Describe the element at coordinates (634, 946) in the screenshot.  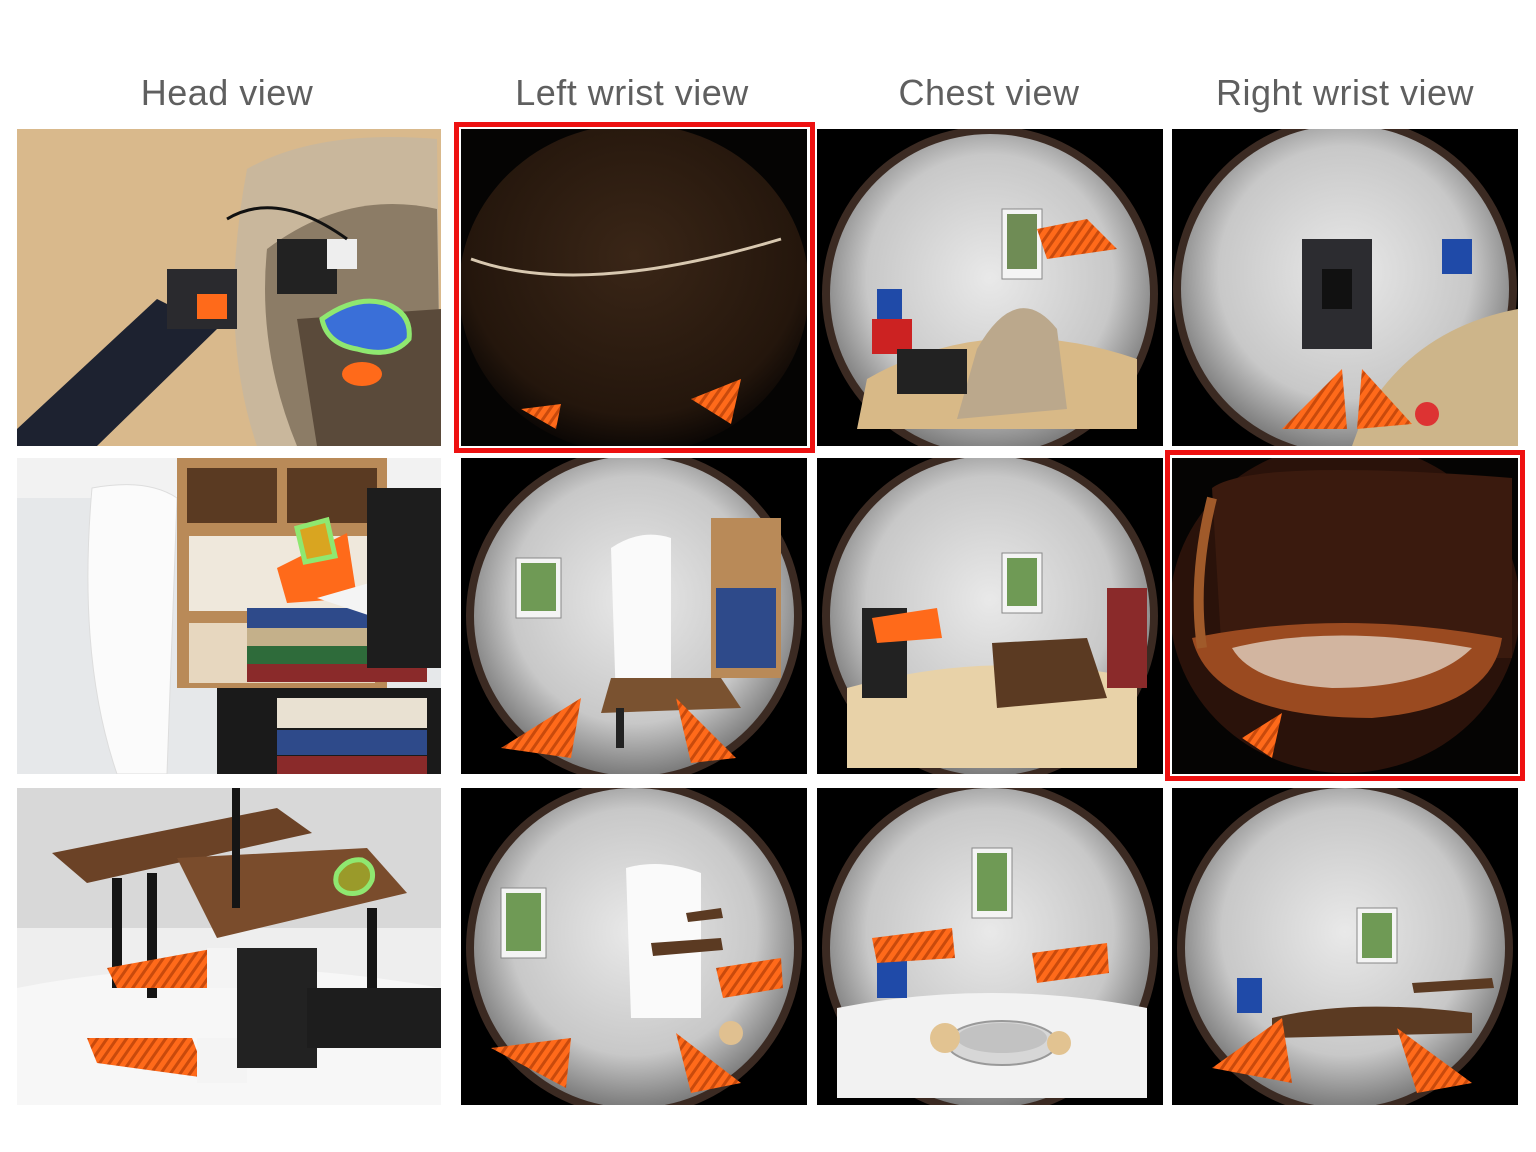
I see `row3-left-wrist-view-image` at that location.